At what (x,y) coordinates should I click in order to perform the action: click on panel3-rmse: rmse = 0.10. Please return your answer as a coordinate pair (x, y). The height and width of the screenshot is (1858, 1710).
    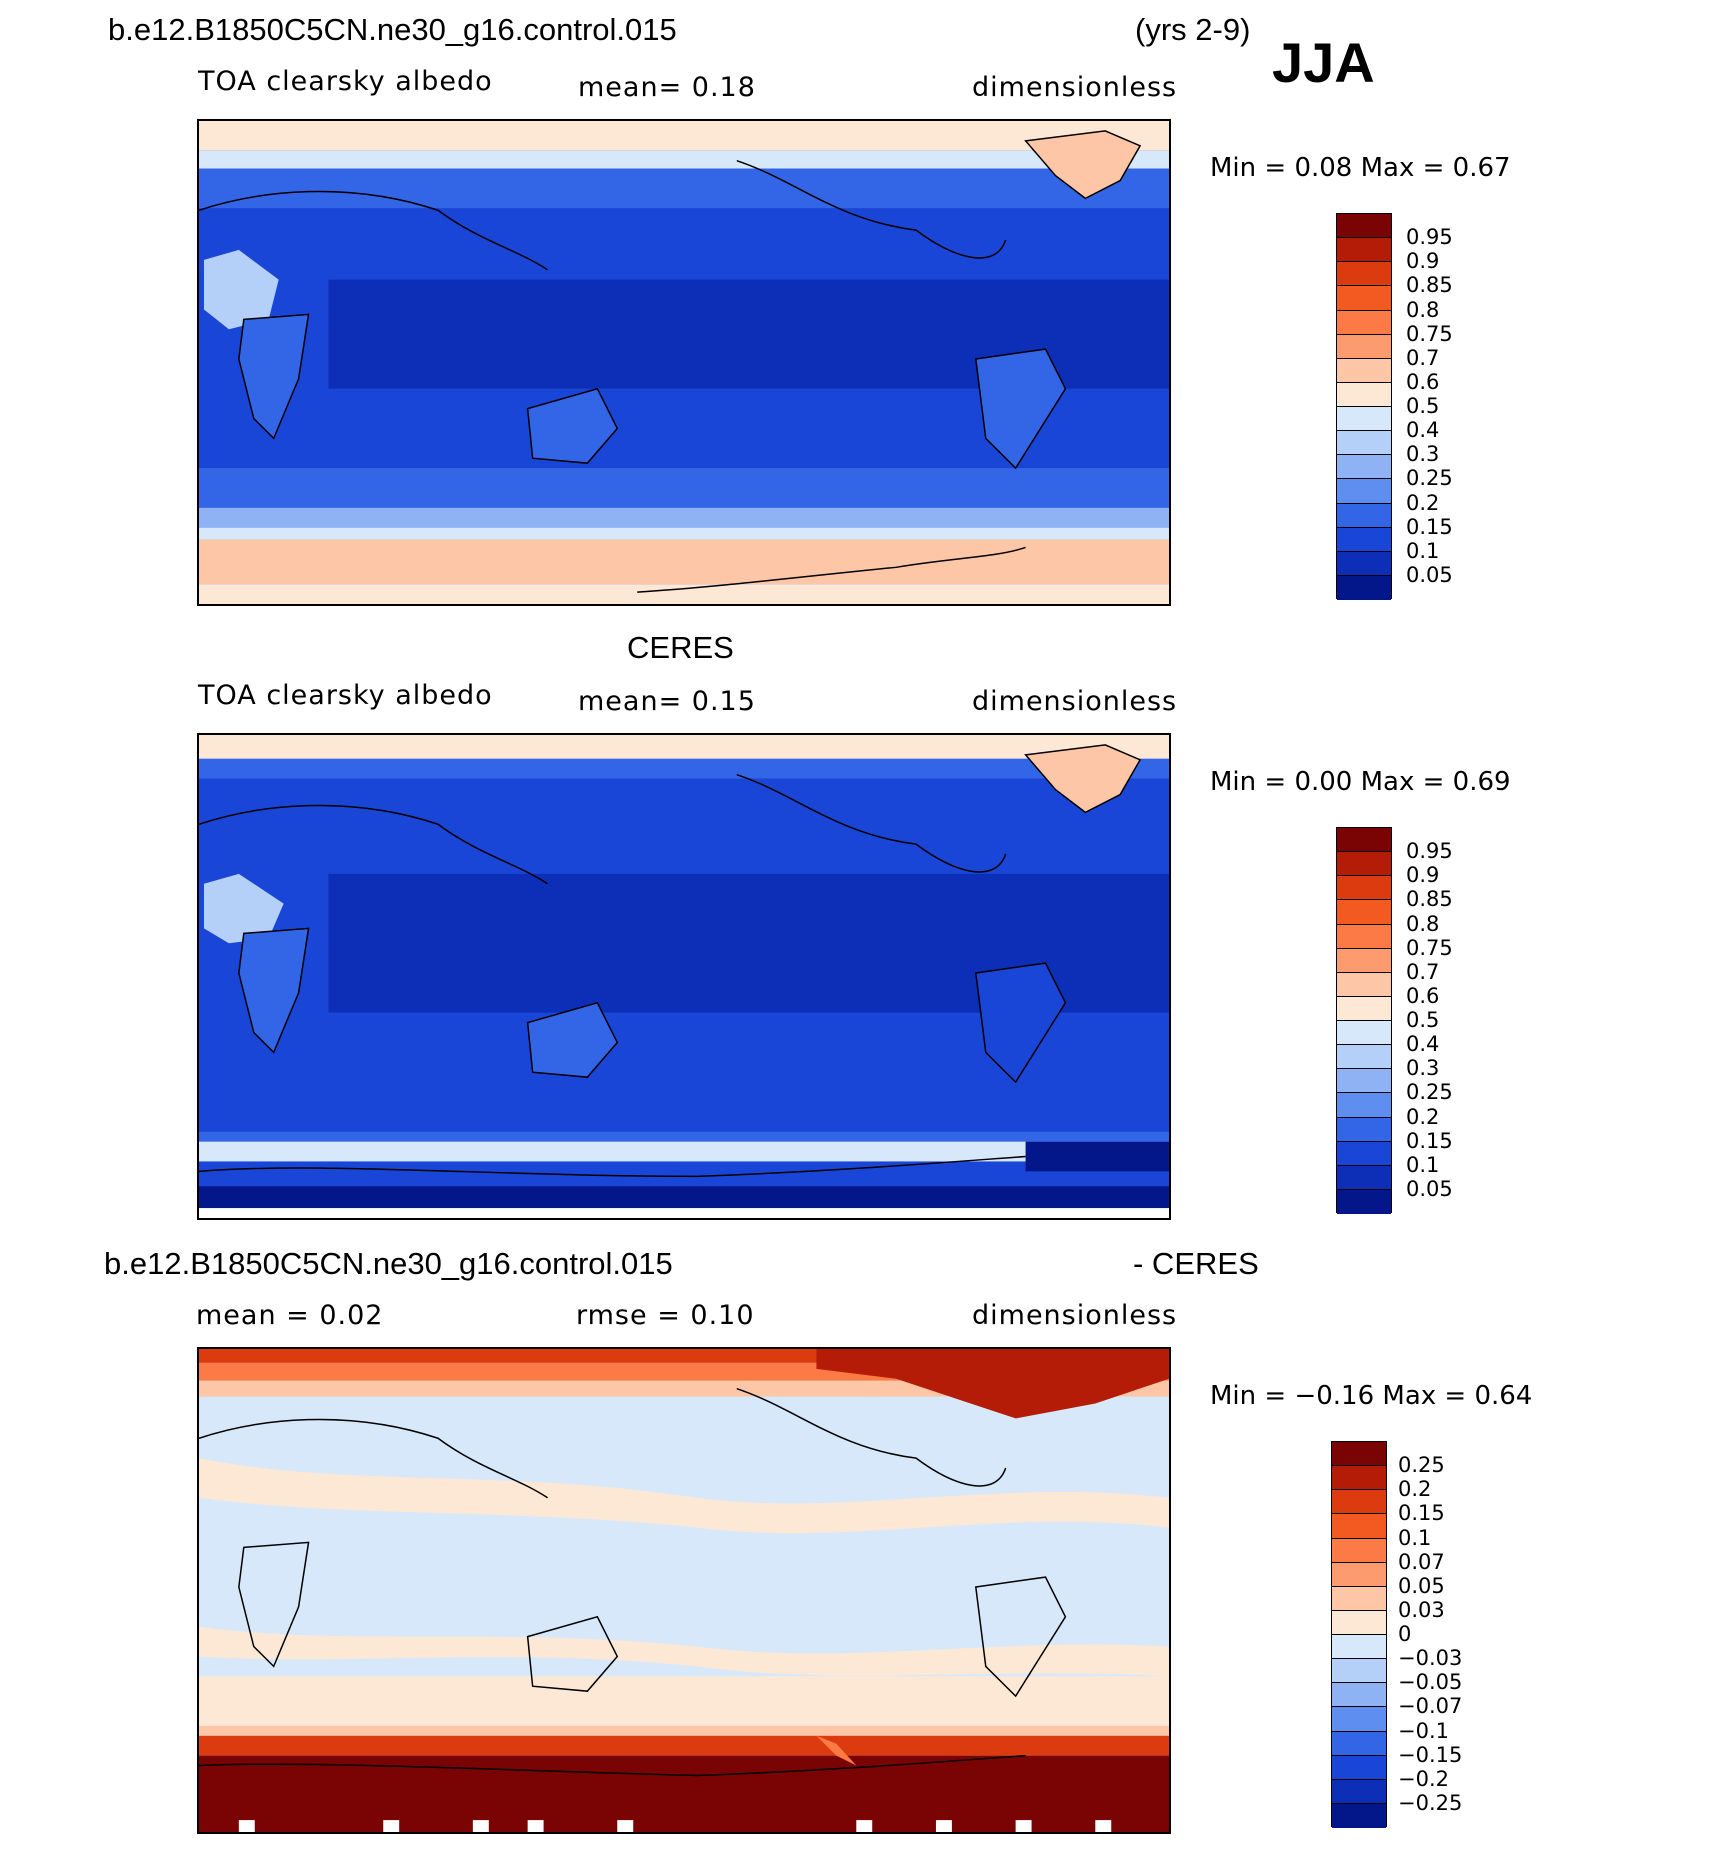
    Looking at the image, I should click on (665, 1315).